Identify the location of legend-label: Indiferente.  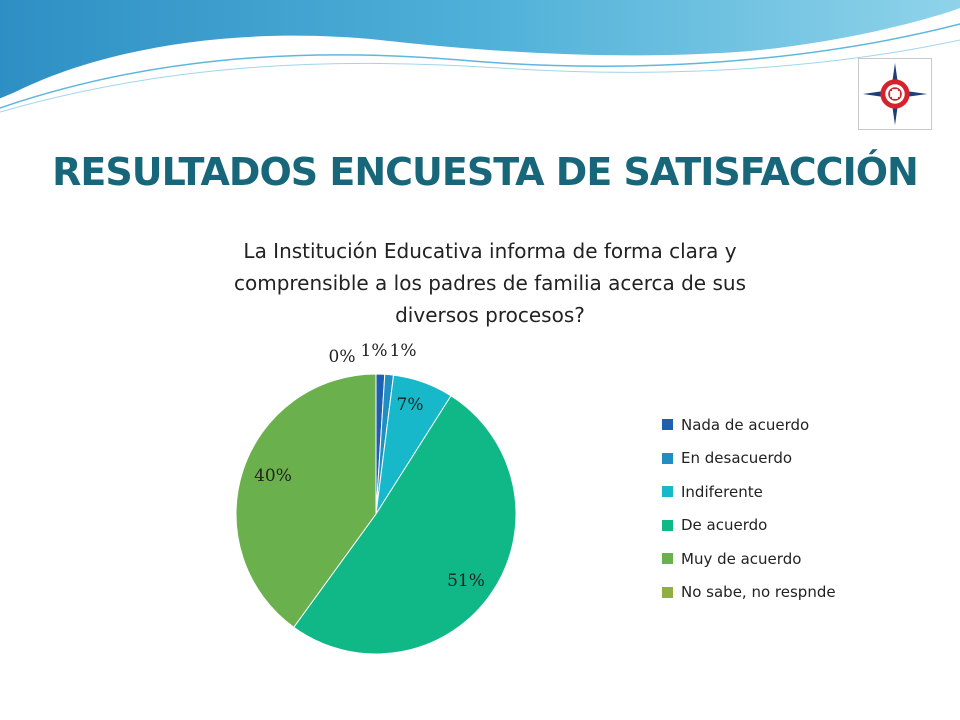
(722, 491).